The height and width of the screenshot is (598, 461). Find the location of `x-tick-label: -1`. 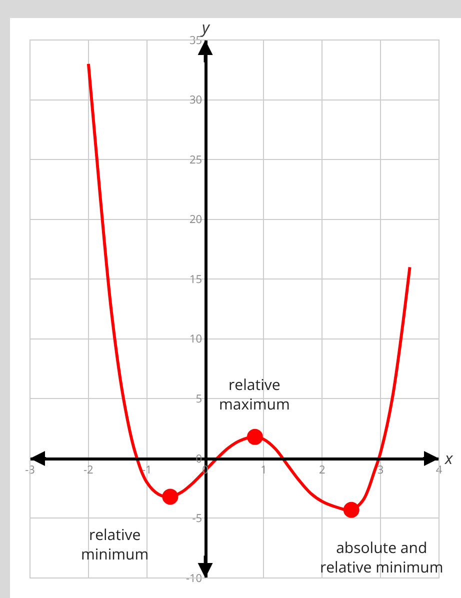

x-tick-label: -1 is located at coordinates (147, 470).